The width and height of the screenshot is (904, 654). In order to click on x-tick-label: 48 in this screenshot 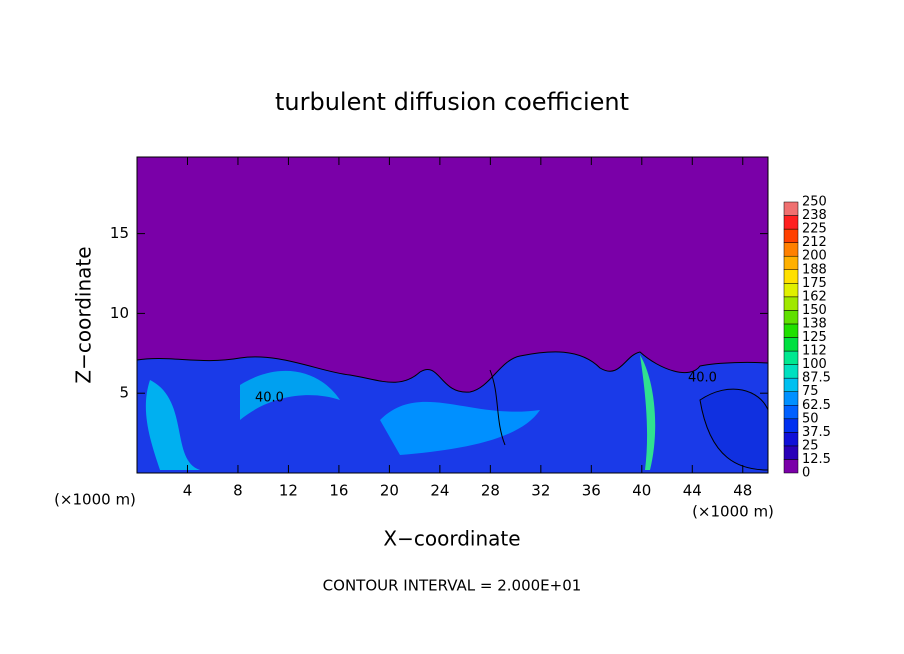, I will do `click(742, 491)`.